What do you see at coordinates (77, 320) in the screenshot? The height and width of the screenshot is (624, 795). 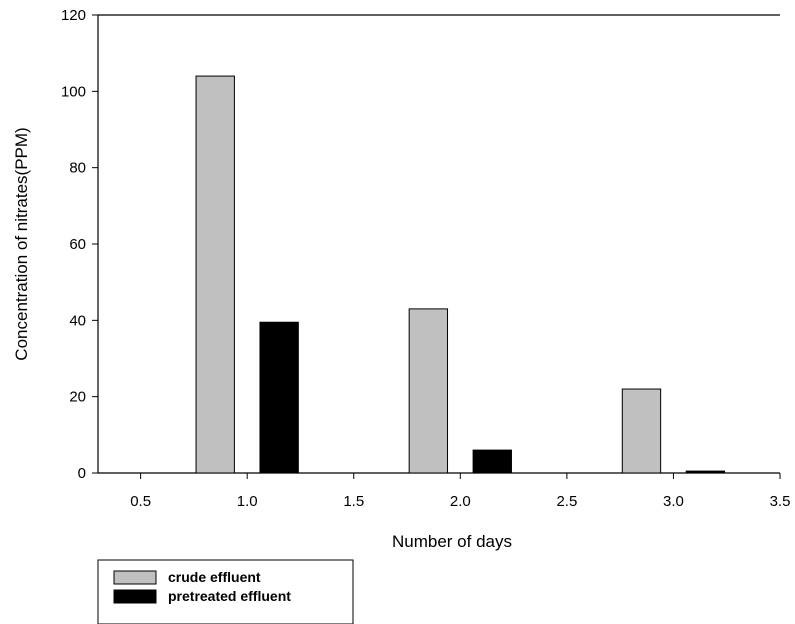 I see `y-tick-label: 40` at bounding box center [77, 320].